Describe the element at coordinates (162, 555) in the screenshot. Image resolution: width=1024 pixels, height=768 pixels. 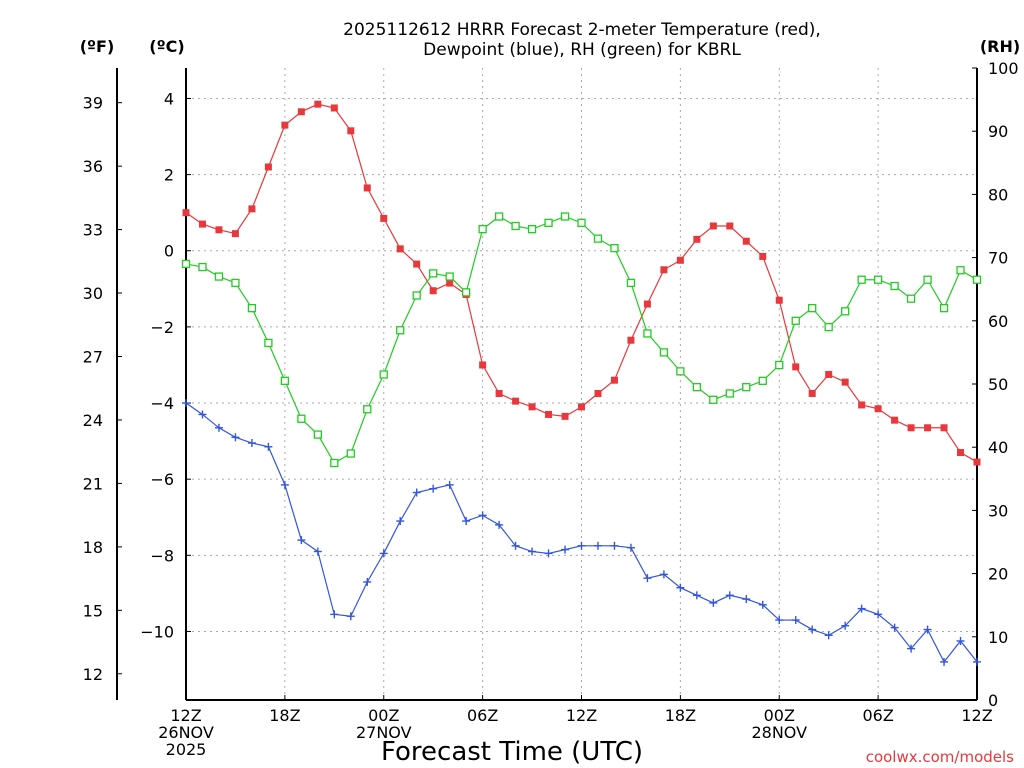
I see `celsius-tick-label: −8` at that location.